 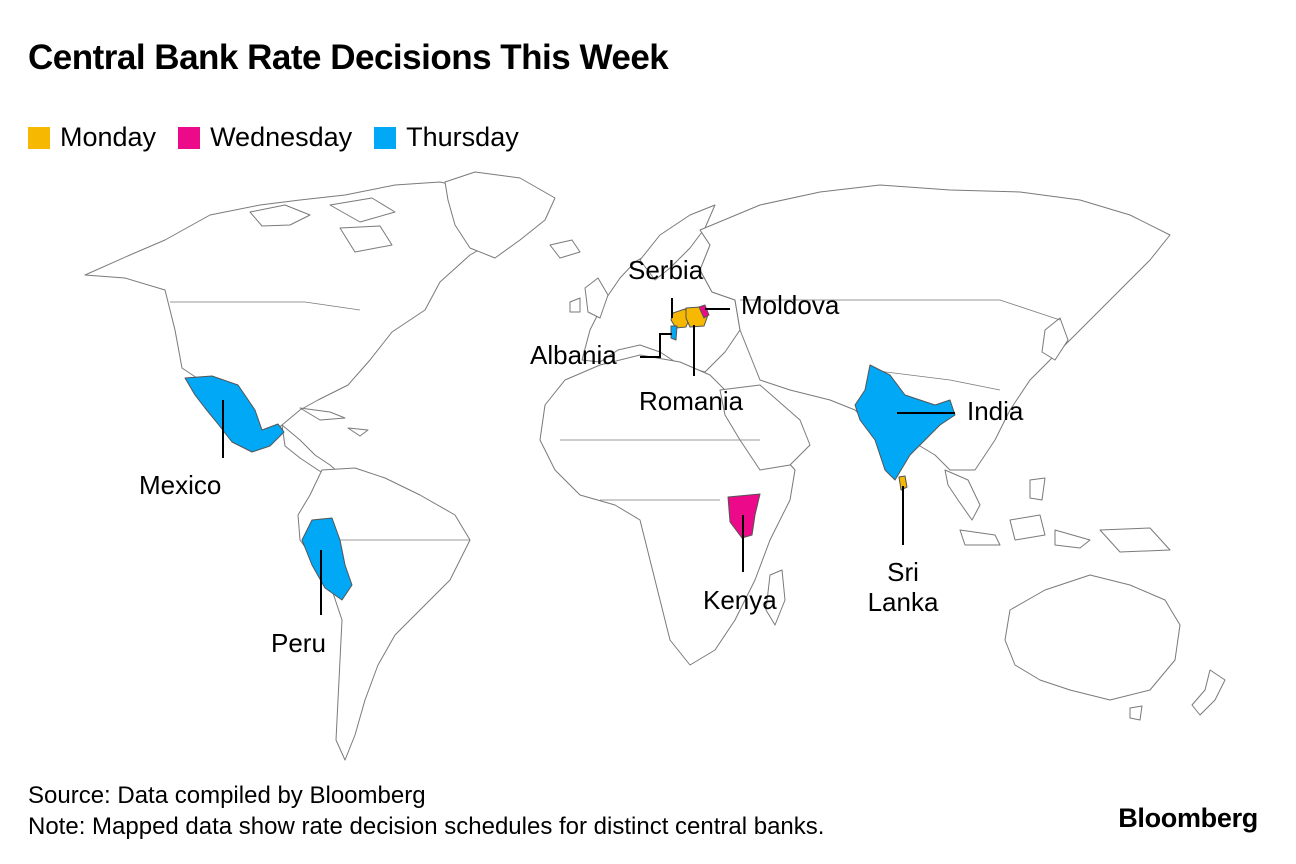 I want to click on country-peru, so click(x=327, y=559).